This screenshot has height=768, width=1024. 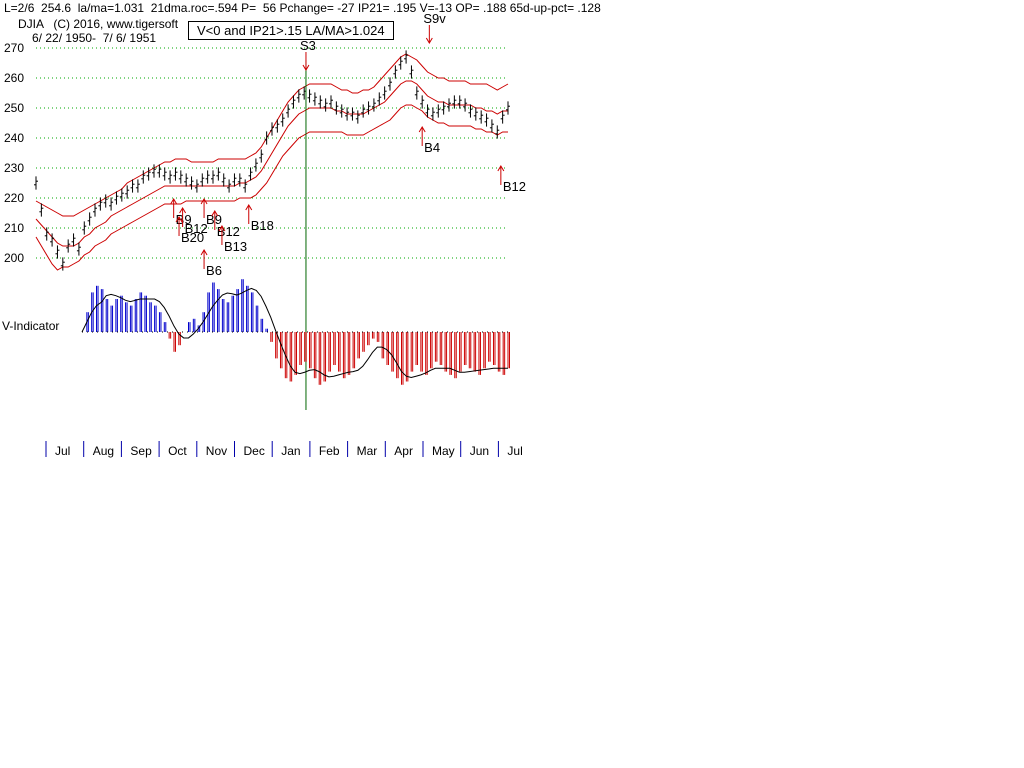 What do you see at coordinates (308, 45) in the screenshot?
I see `sell-signal-label: S3` at bounding box center [308, 45].